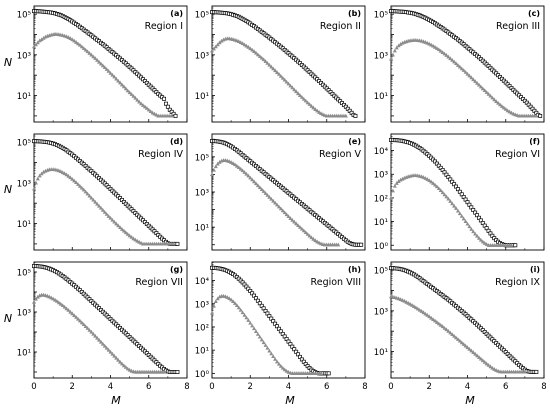 The height and width of the screenshot is (408, 550). Describe the element at coordinates (202, 375) in the screenshot. I see `y-tick-label: 10⁰` at that location.